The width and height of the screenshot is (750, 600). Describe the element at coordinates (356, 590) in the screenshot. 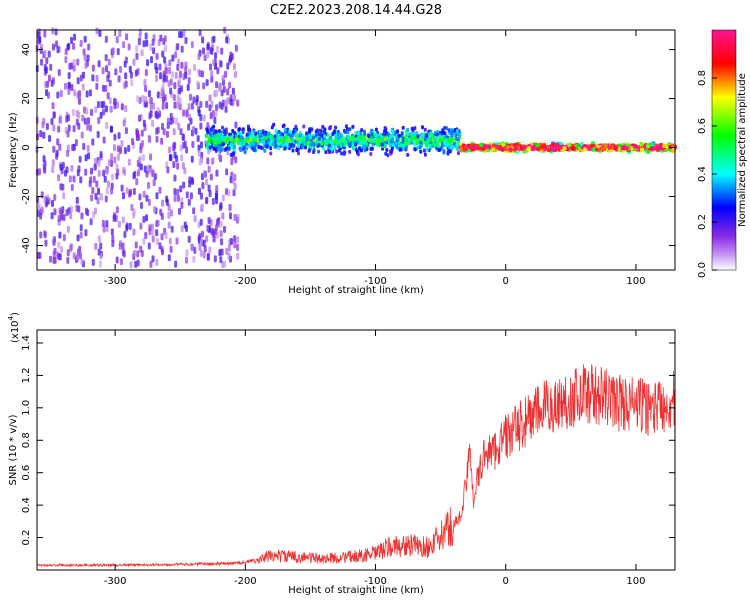

I see `snr-xlabel: Height of straight line (km)` at that location.